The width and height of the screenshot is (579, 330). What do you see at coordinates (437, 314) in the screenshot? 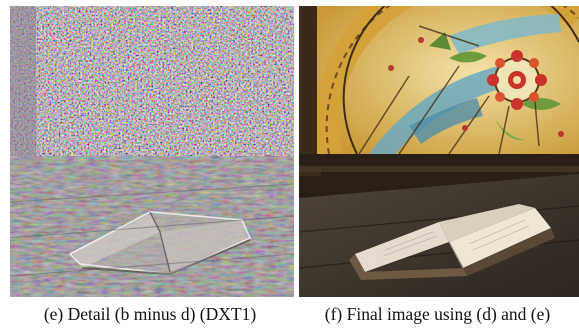
I see `caption-panel-f: (f) Final image using (d) and (e)` at bounding box center [437, 314].